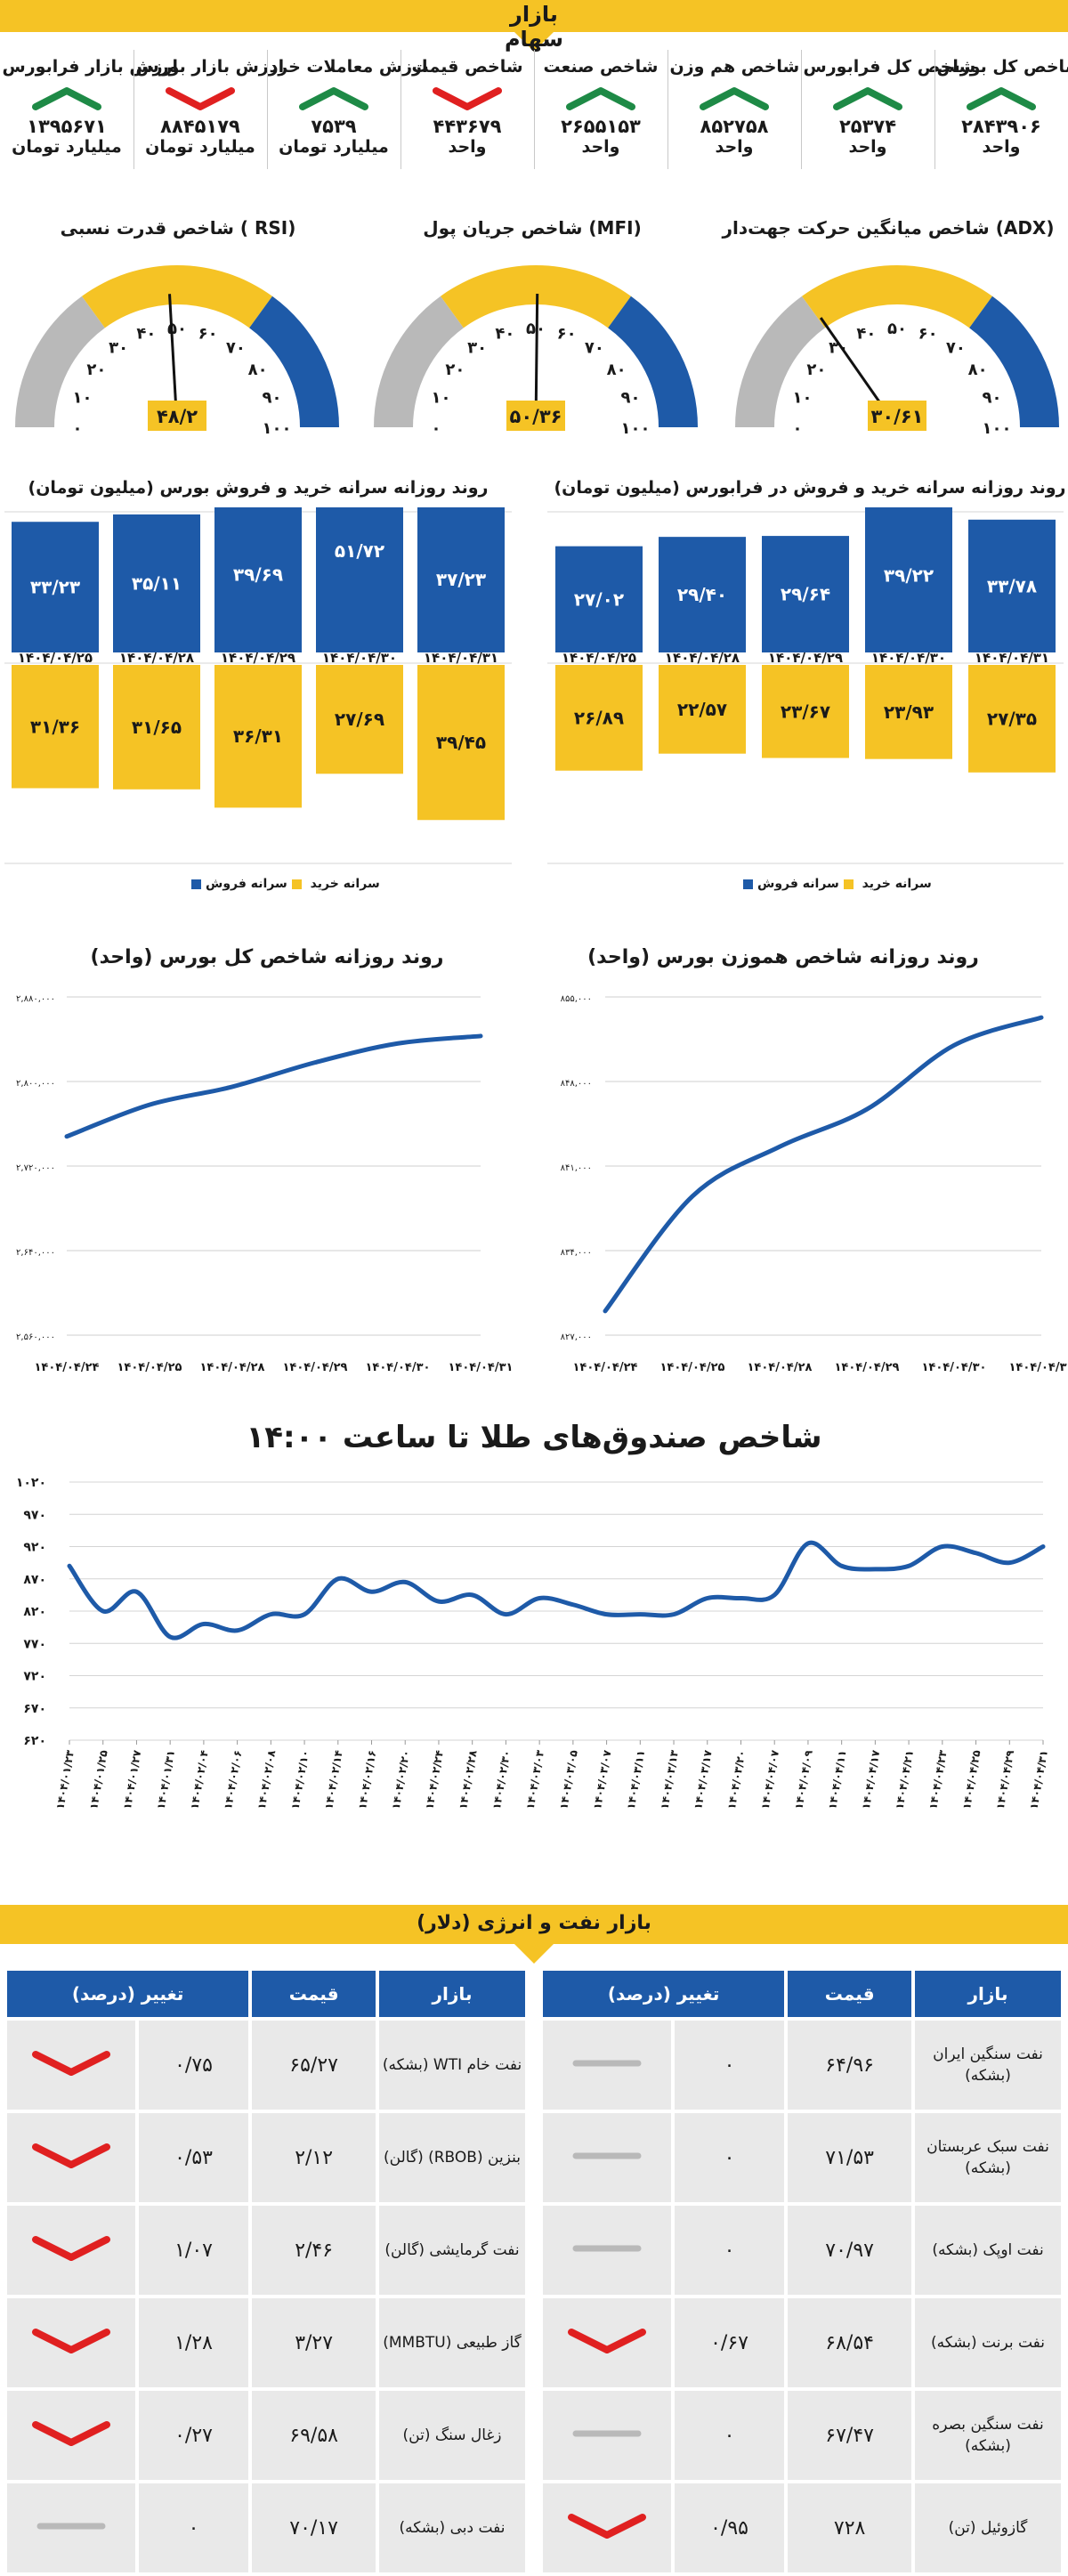 The height and width of the screenshot is (2576, 1068). Describe the element at coordinates (734, 127) in the screenshot. I see `indicator-value: ۸۵۲۷۵۸` at that location.